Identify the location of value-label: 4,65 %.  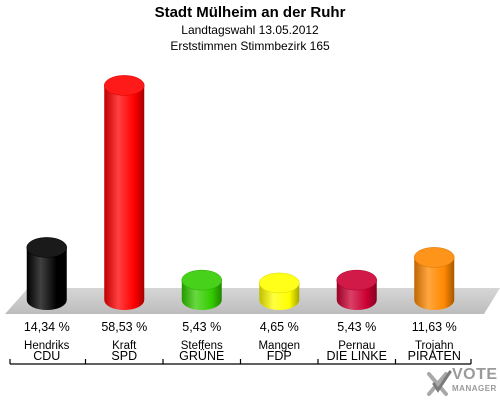
(279, 327).